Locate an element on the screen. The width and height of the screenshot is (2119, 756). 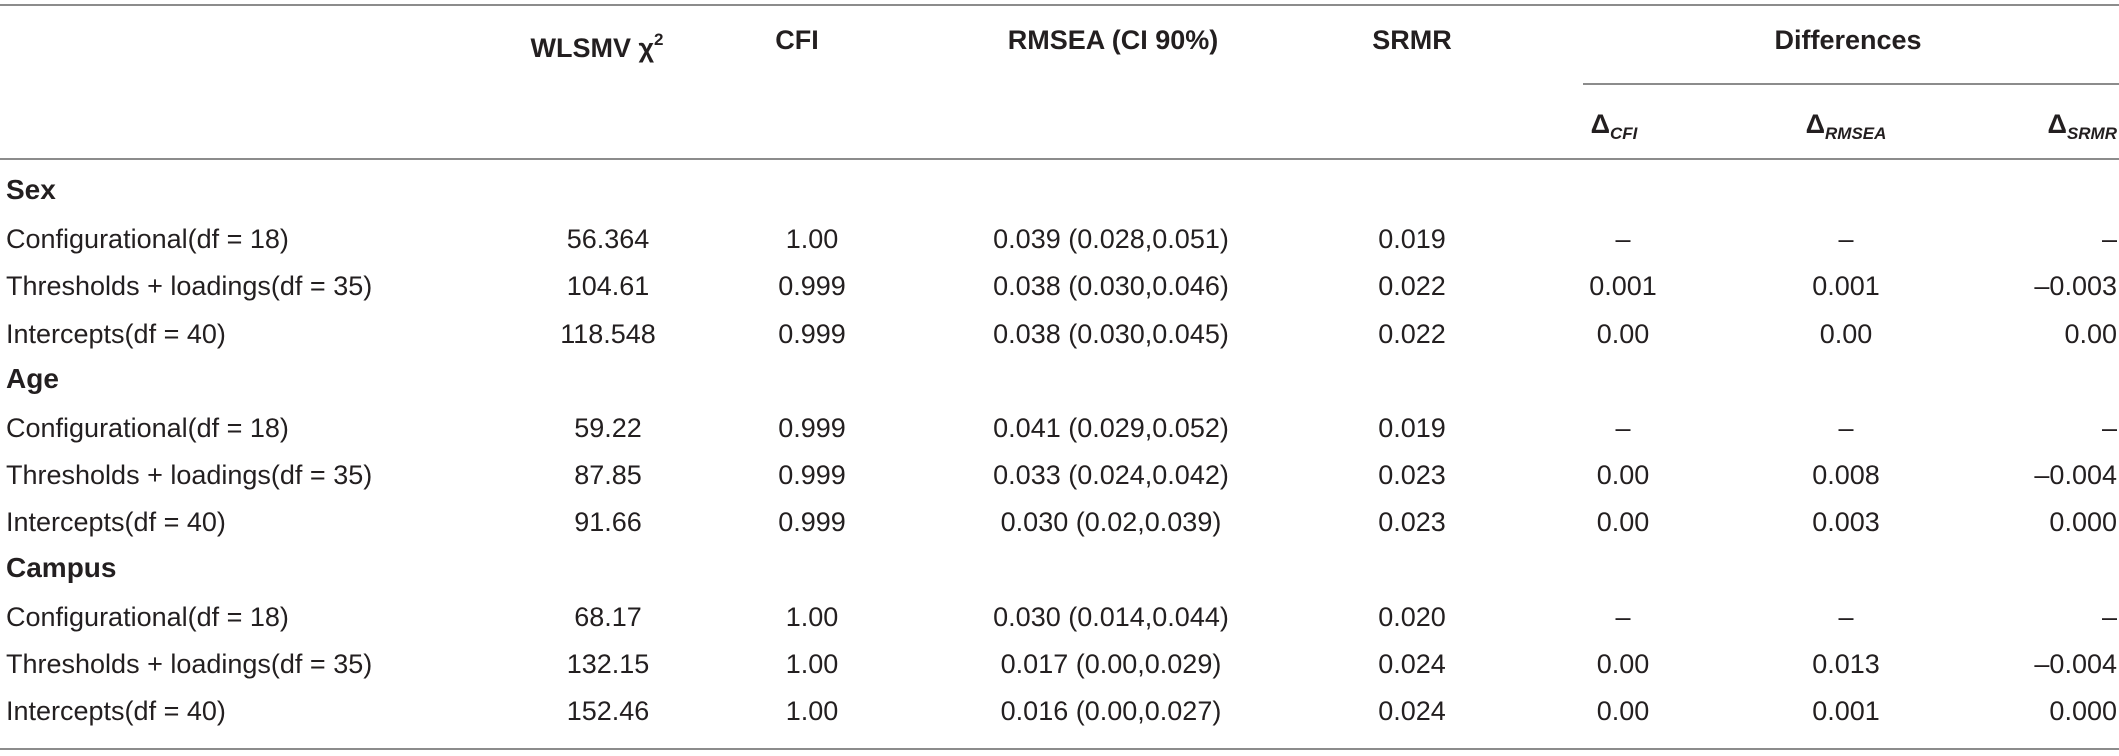
rmsea-cell: 0.039 (0.028,0.051) is located at coordinates (1111, 239).